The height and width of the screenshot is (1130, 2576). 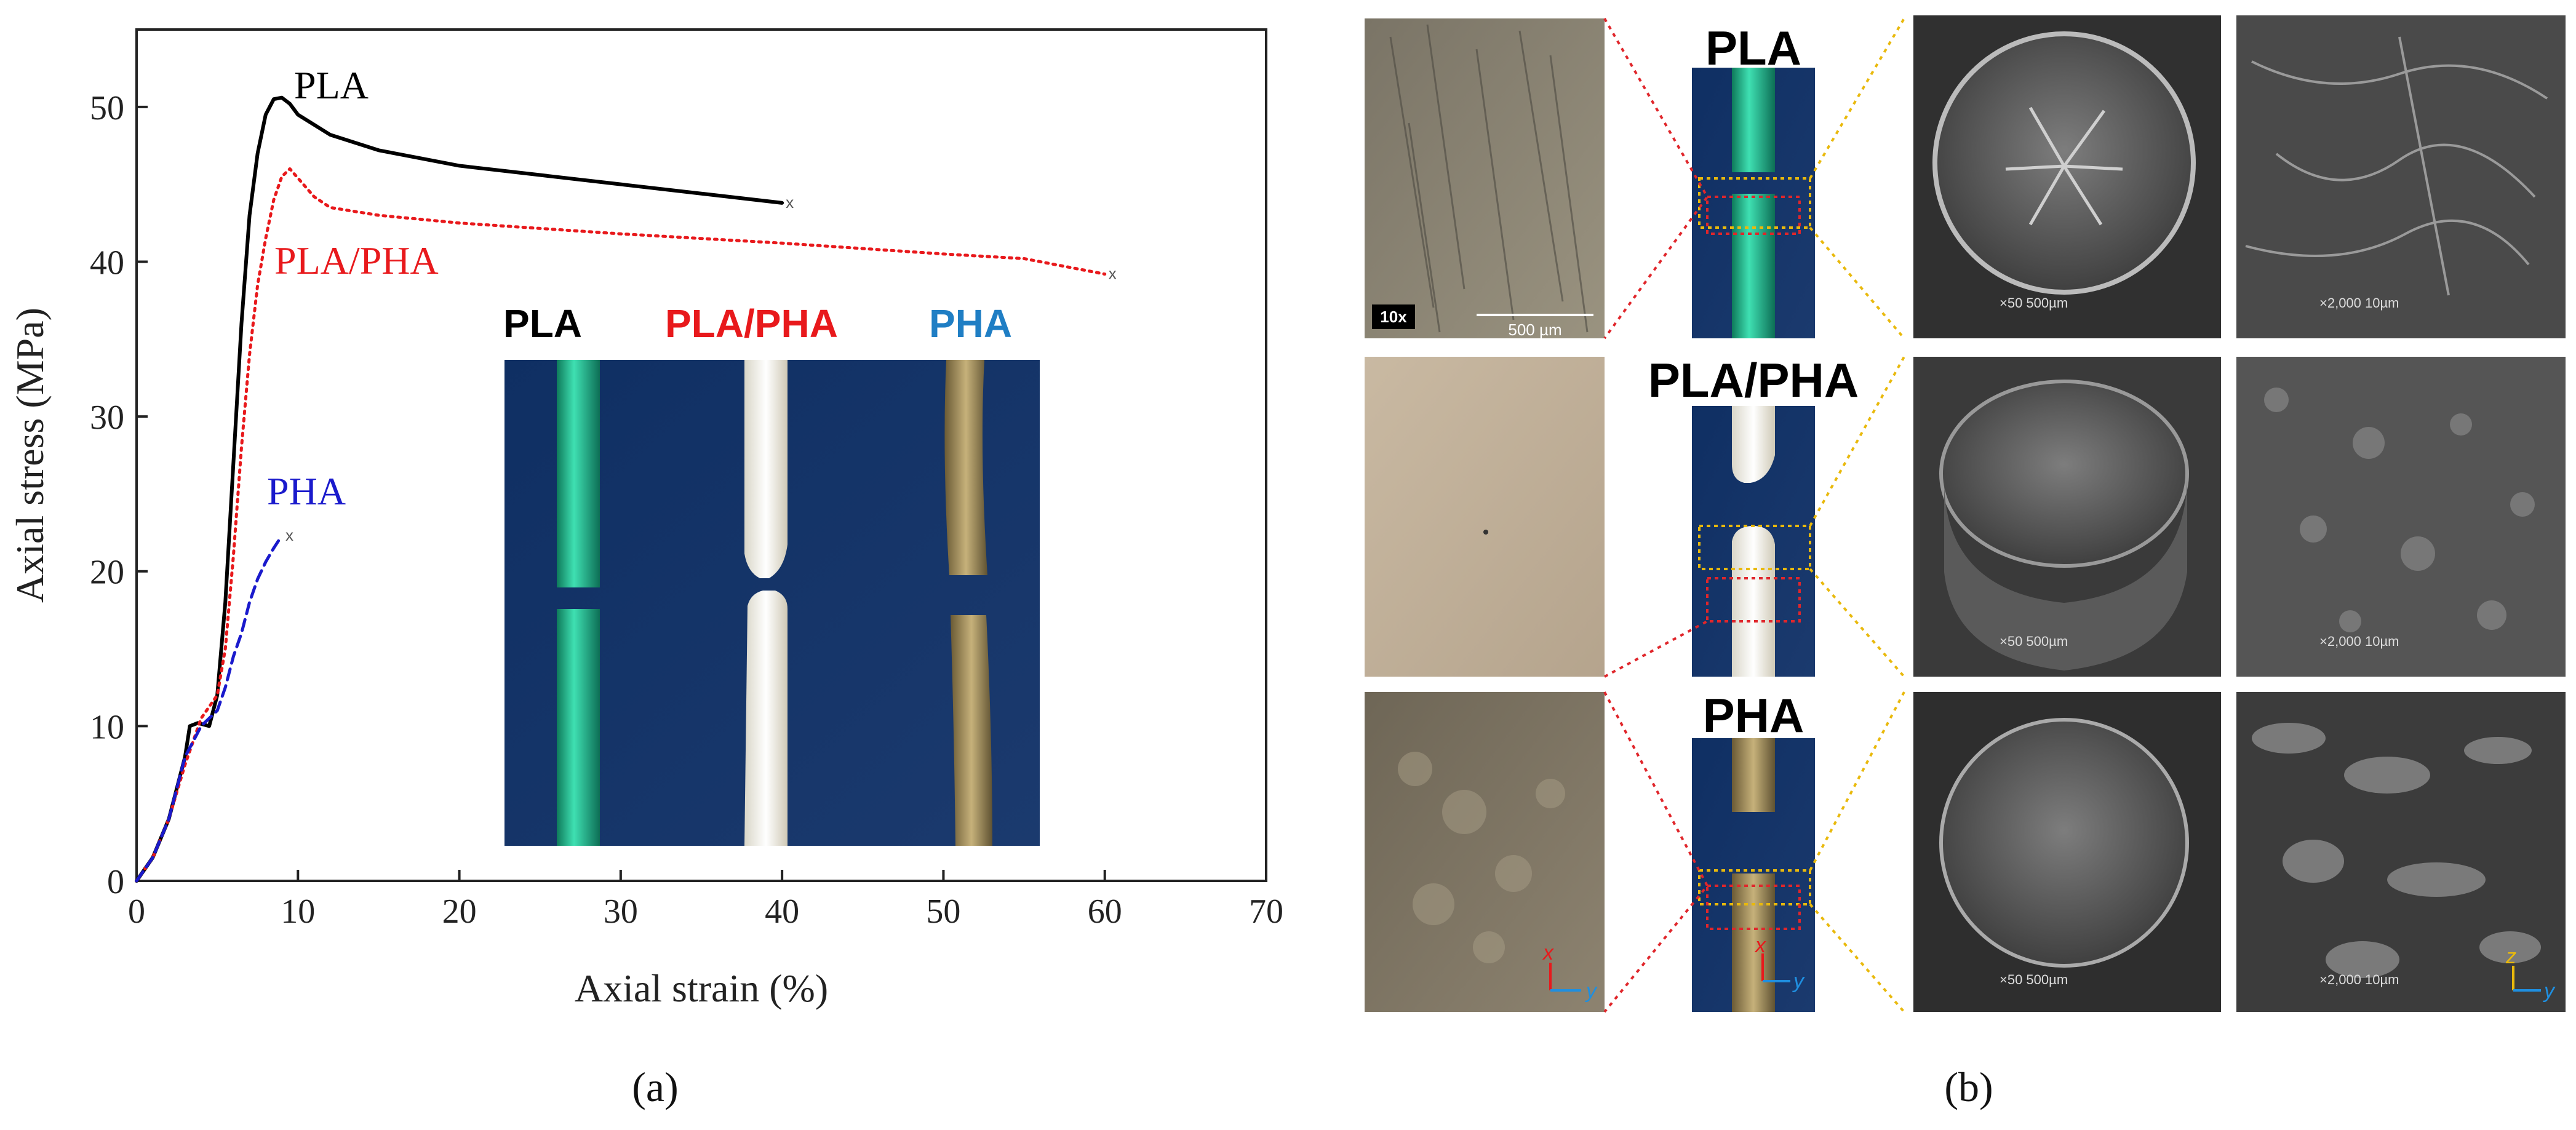 What do you see at coordinates (356, 260) in the screenshot?
I see `series-label-pla-pha: PLA/PHA` at bounding box center [356, 260].